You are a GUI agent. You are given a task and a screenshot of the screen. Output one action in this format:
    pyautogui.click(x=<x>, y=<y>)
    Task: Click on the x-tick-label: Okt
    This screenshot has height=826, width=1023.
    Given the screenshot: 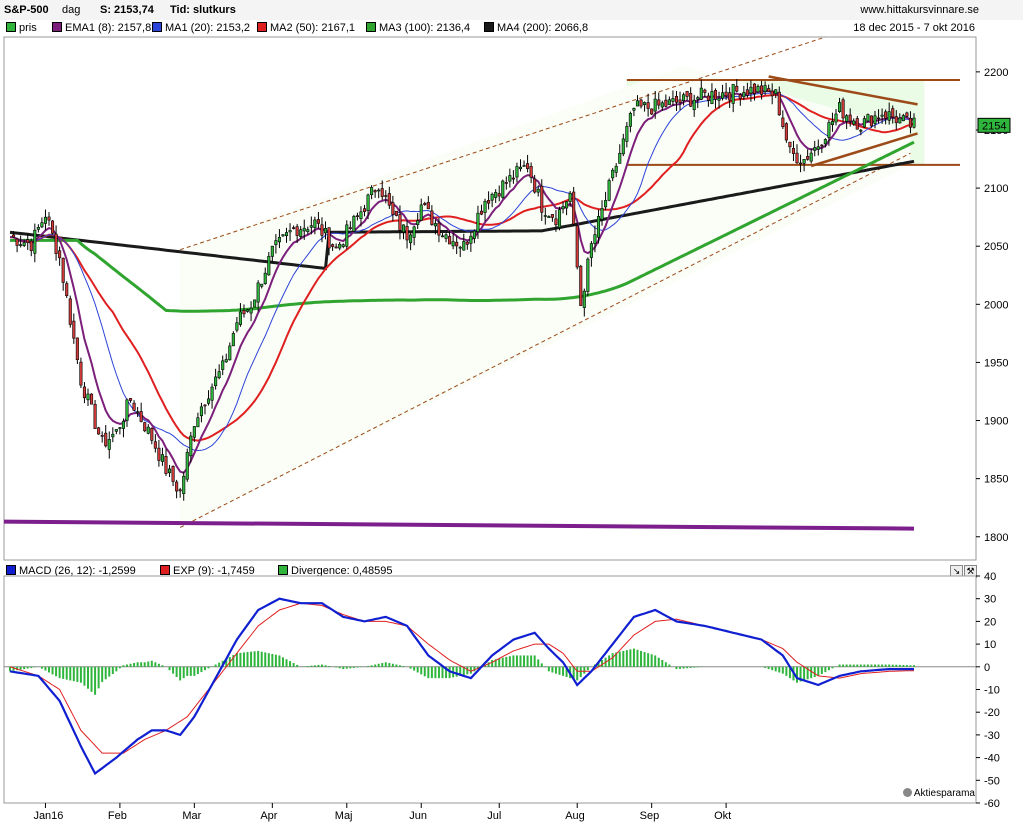 What is the action you would take?
    pyautogui.click(x=722, y=816)
    